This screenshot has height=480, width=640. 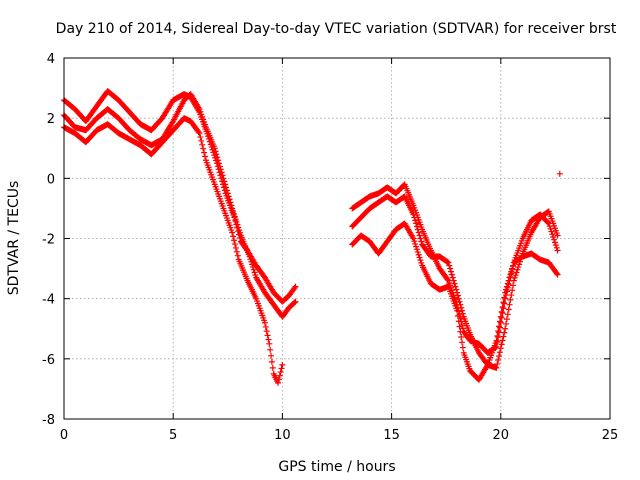 What do you see at coordinates (336, 467) in the screenshot?
I see `x-axis-label: GPS time / hours` at bounding box center [336, 467].